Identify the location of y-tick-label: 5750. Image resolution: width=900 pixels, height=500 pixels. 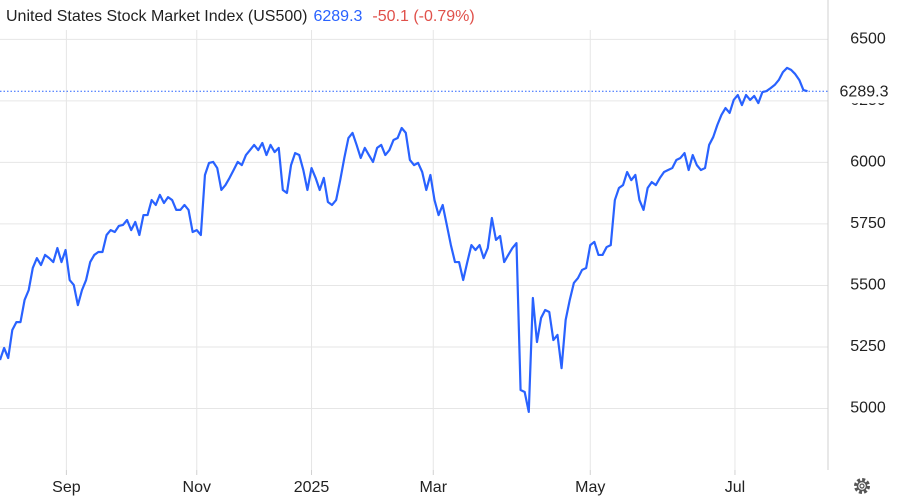
(868, 223).